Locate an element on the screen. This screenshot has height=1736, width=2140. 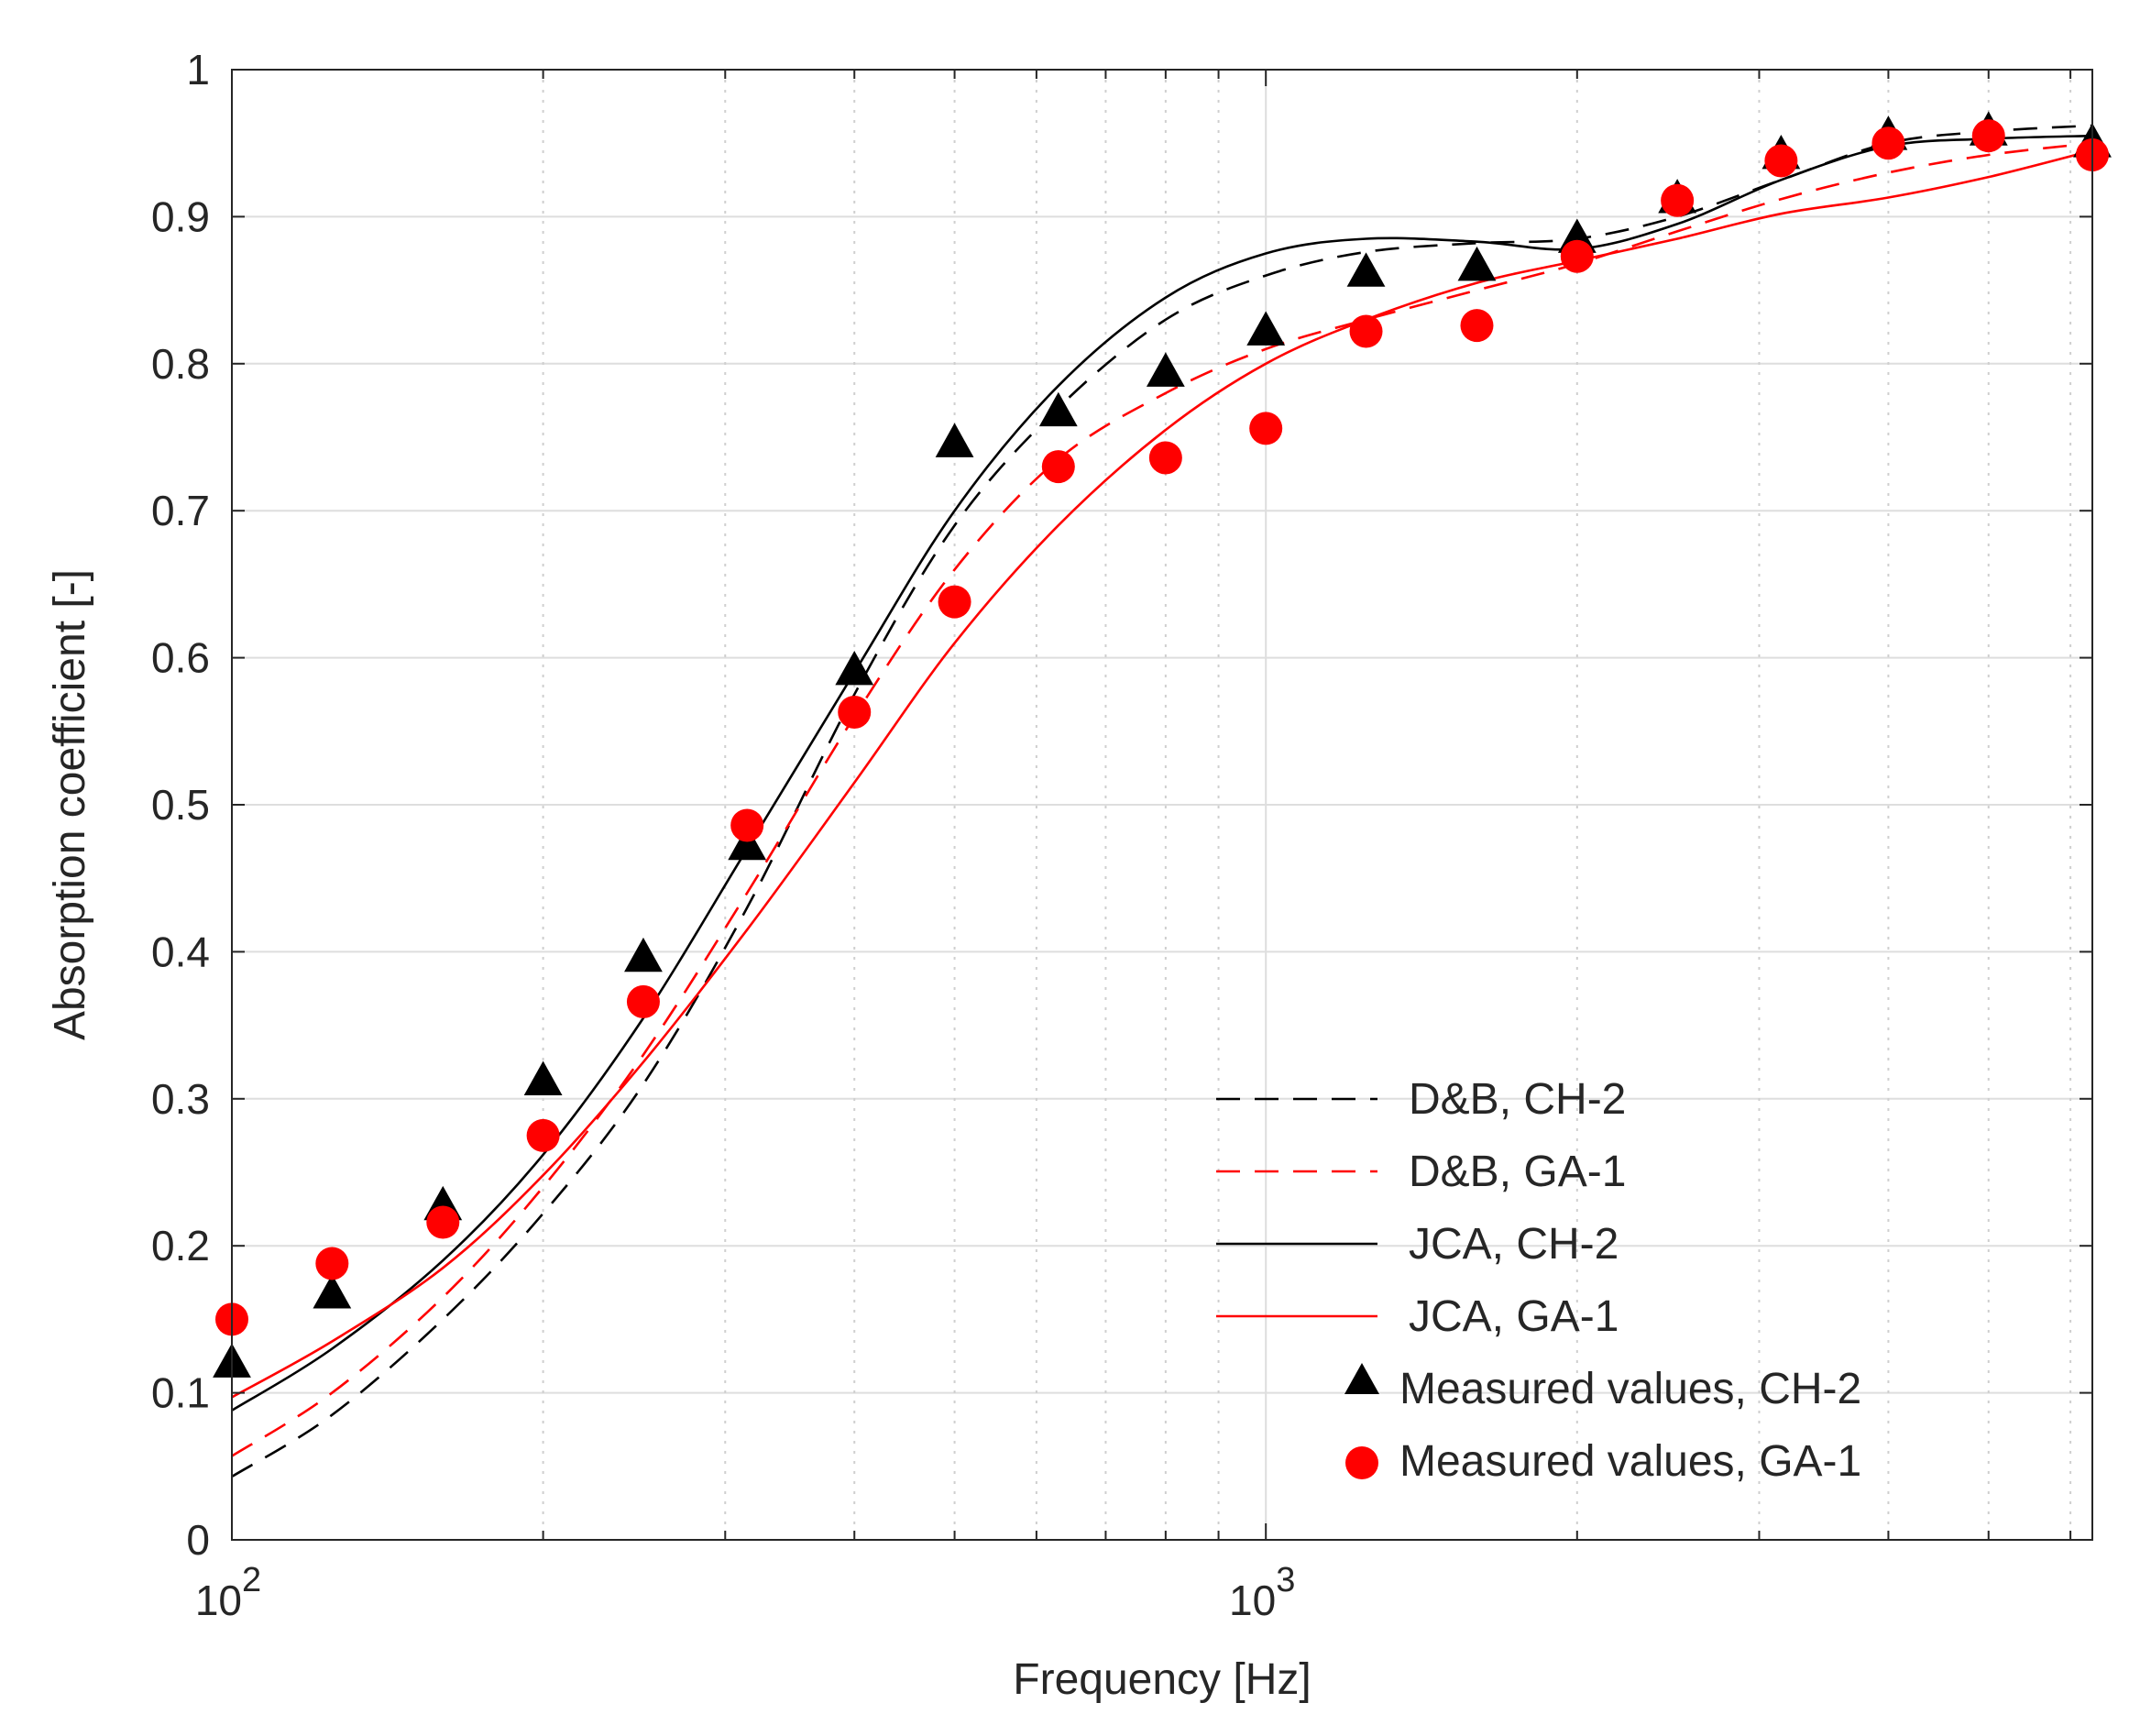
y-tick-label: 0.7 is located at coordinates (181, 511).